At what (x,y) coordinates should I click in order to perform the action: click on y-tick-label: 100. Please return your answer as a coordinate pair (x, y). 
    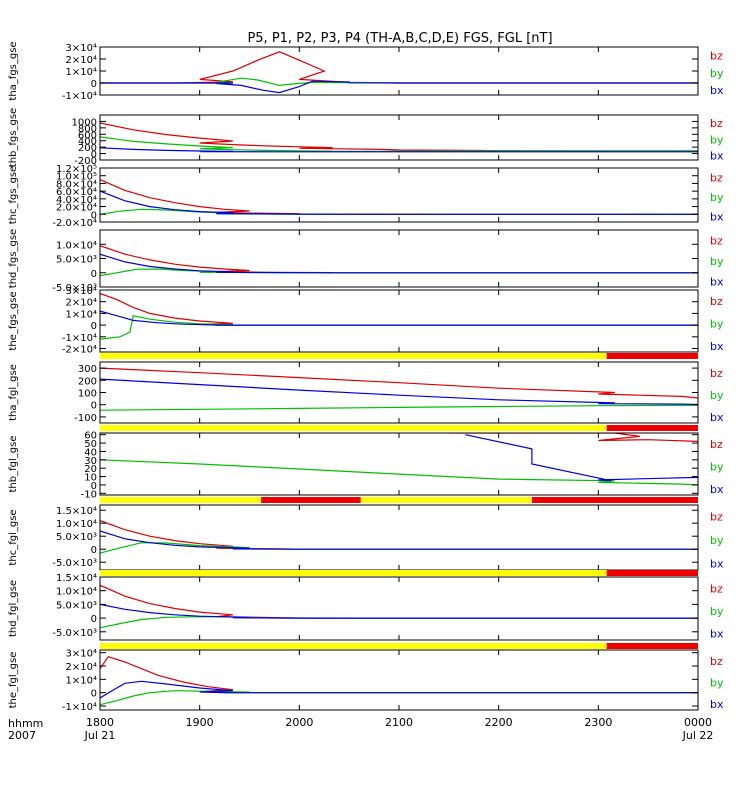
    Looking at the image, I should click on (87, 394).